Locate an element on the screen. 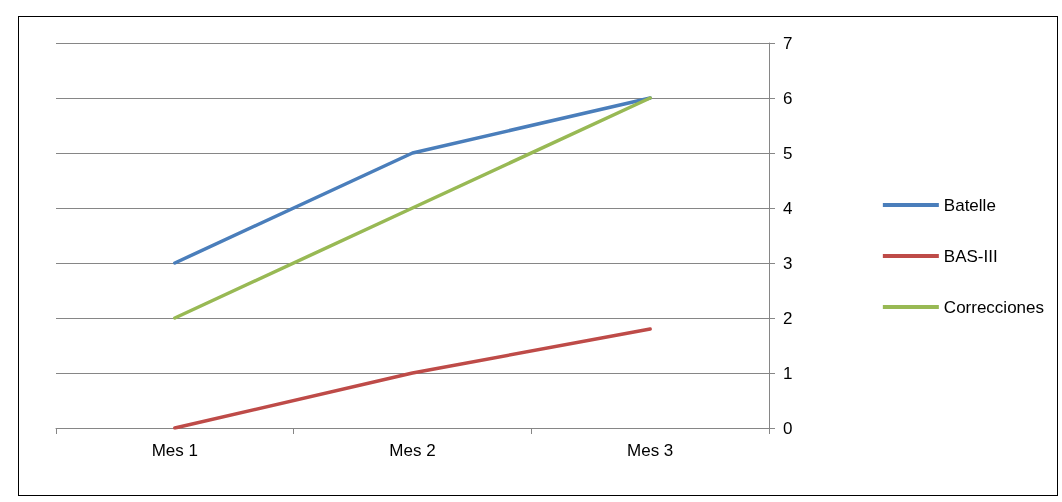 The image size is (1062, 502). y-tick-label: 4 is located at coordinates (788, 208).